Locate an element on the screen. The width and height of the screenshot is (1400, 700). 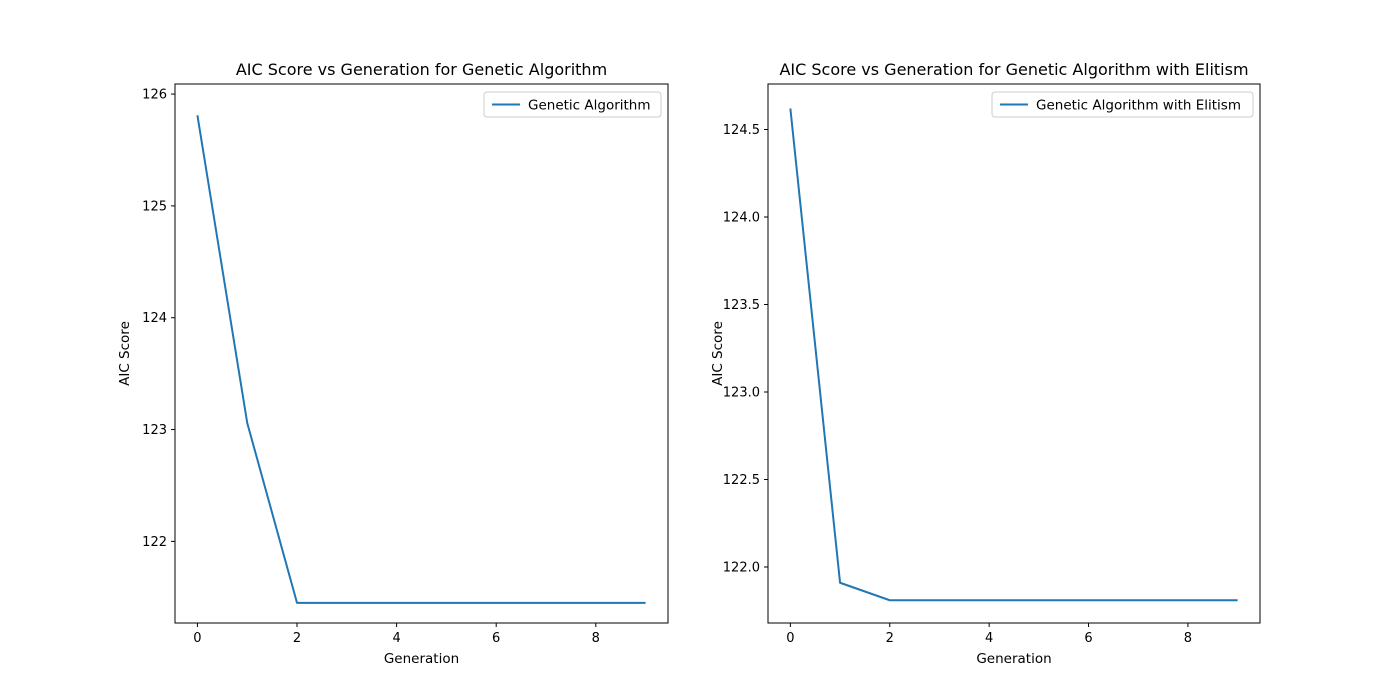
y-tick-label: 124 is located at coordinates (154, 318).